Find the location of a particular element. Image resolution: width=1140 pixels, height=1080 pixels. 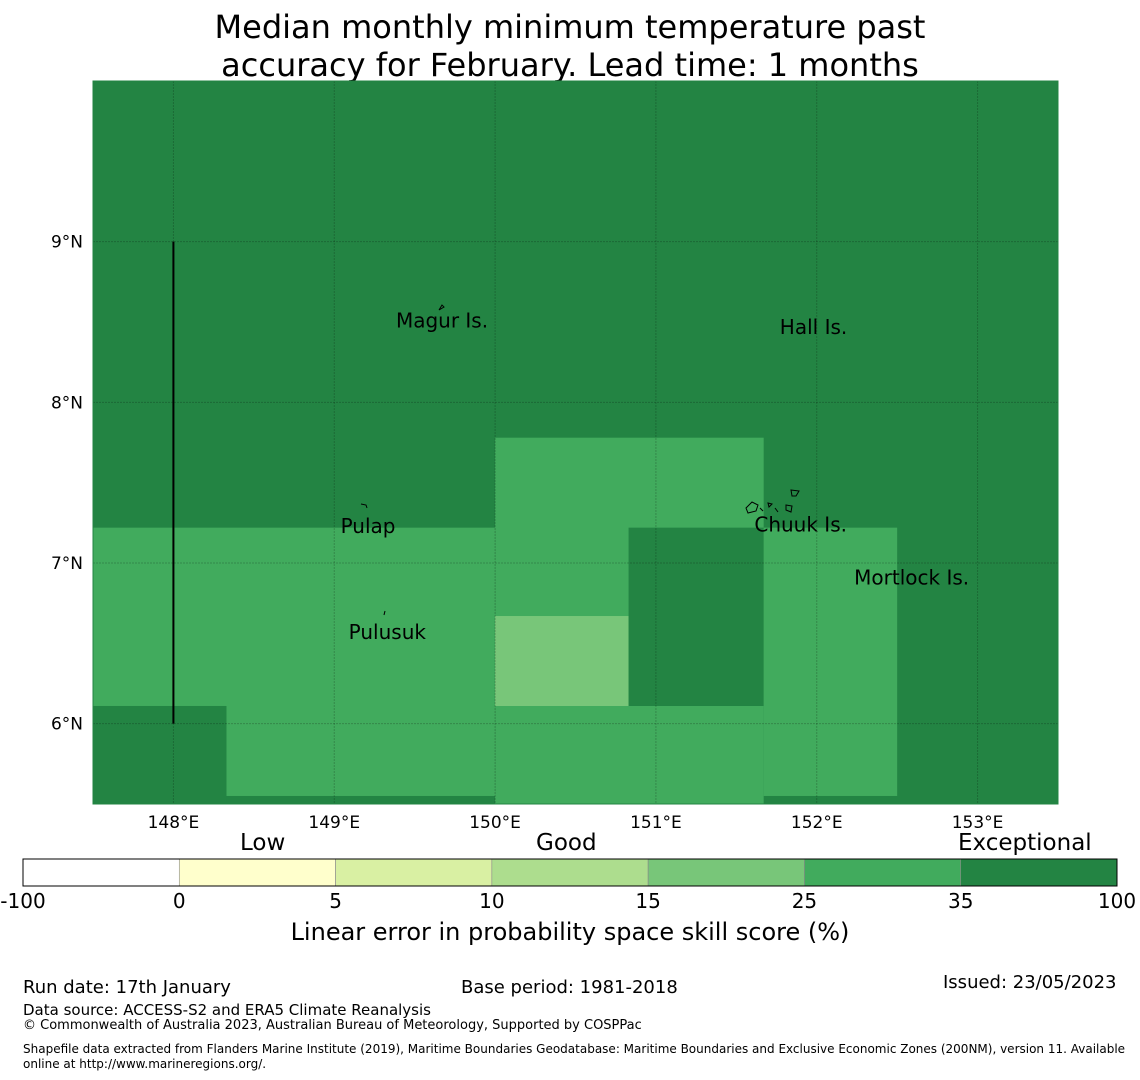

longitude-tick-label: 150°E is located at coordinates (495, 823).